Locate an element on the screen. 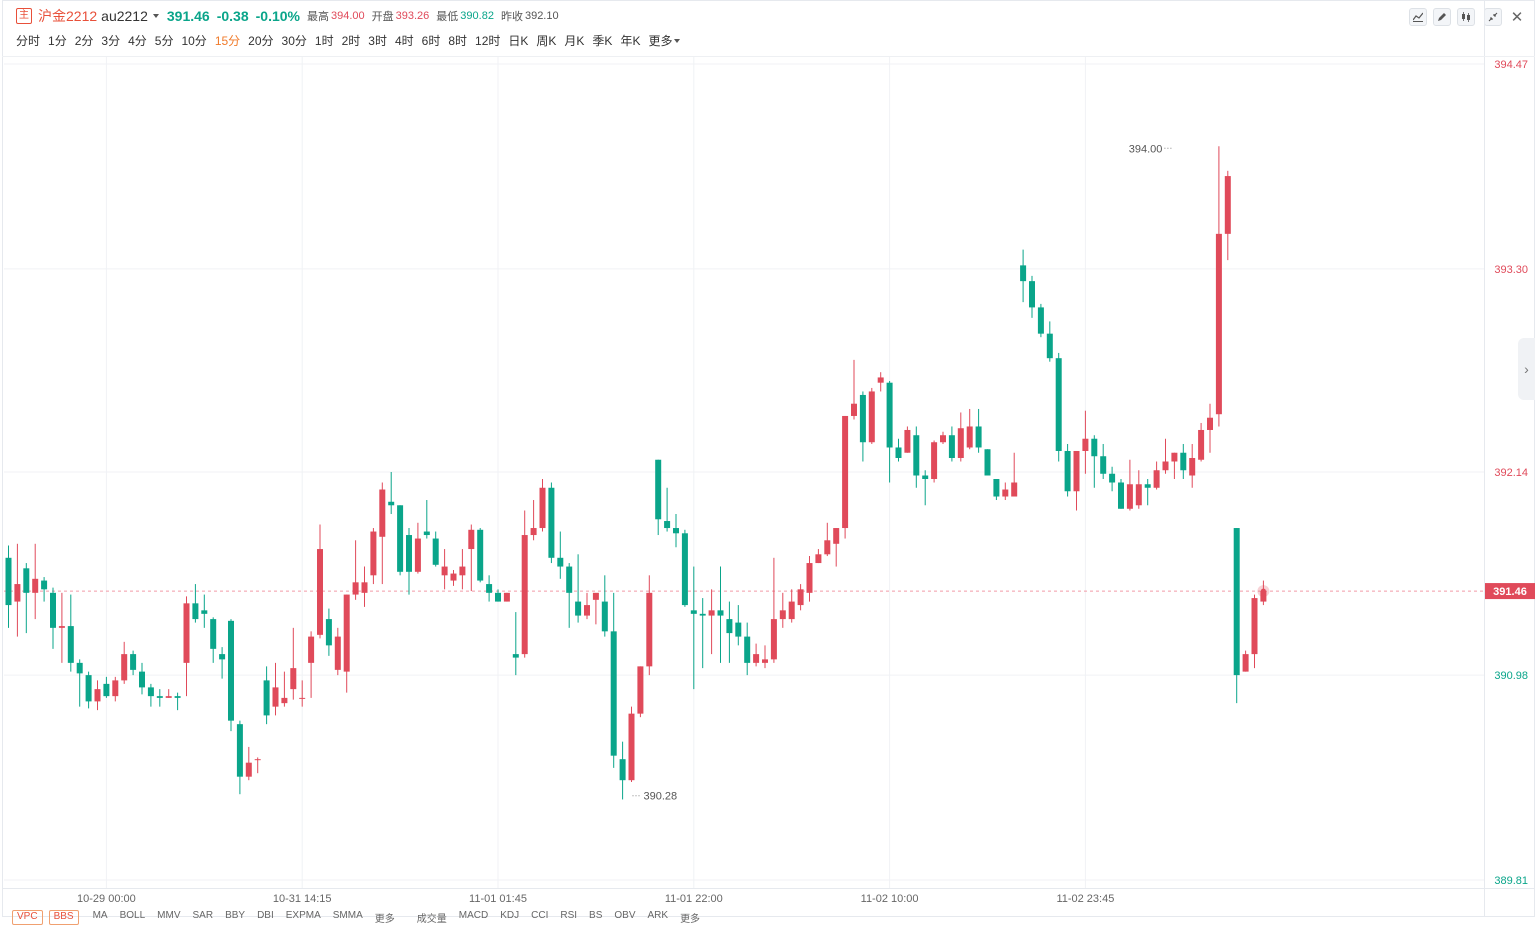  side-panel-toggle: › is located at coordinates (1526, 369).